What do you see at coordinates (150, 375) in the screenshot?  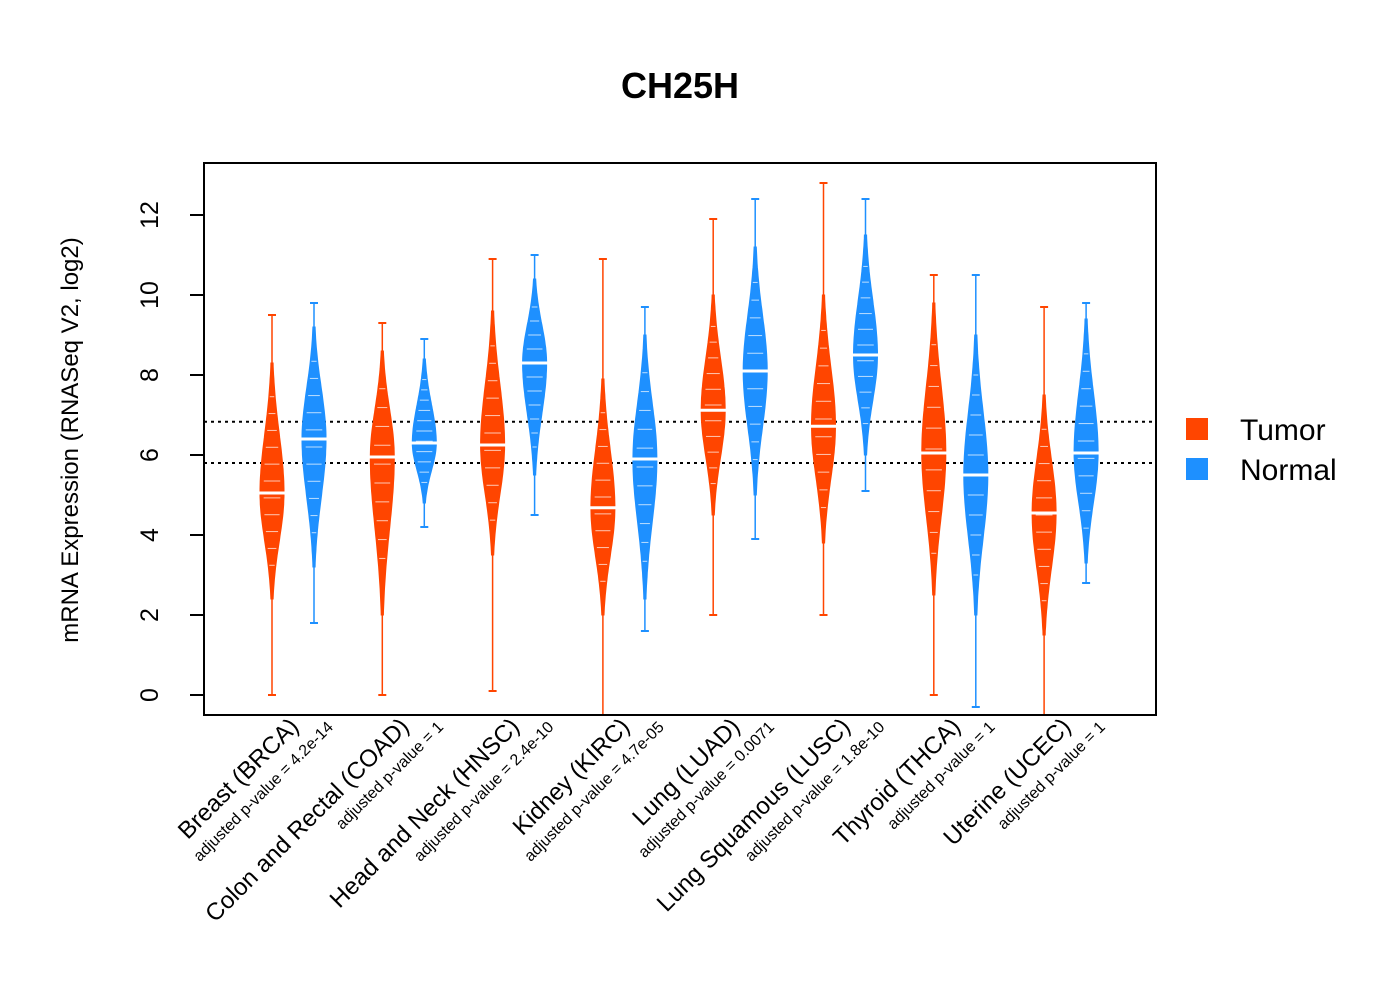 I see `y-tick-label: 8` at bounding box center [150, 375].